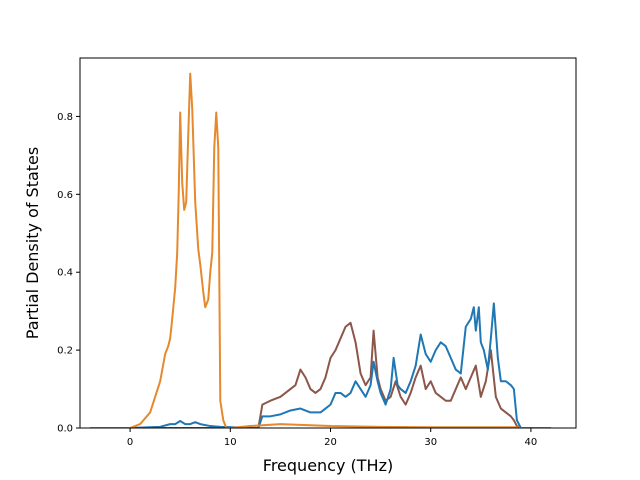  What do you see at coordinates (65, 195) in the screenshot?
I see `y-tick-label: 0.6` at bounding box center [65, 195].